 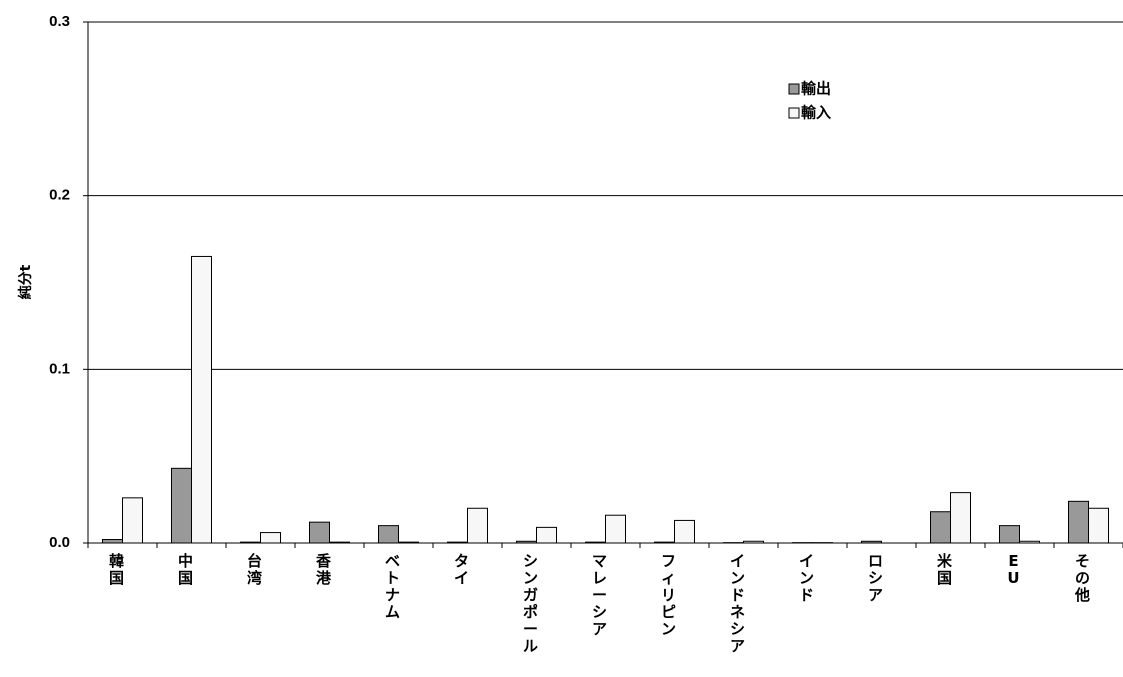 What do you see at coordinates (806, 578) in the screenshot?
I see `x-tick-label: インド` at bounding box center [806, 578].